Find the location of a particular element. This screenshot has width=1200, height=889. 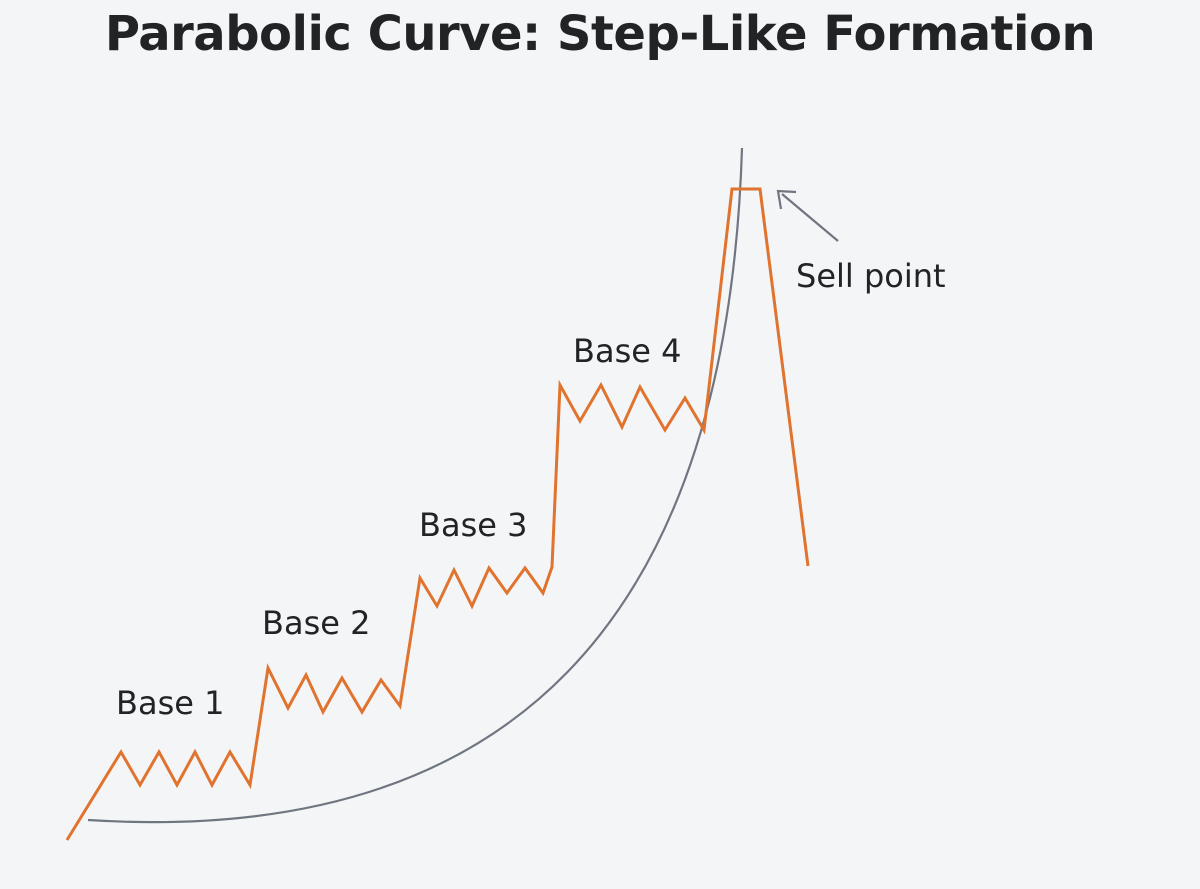

base-1-label: Base 1 is located at coordinates (170, 703).